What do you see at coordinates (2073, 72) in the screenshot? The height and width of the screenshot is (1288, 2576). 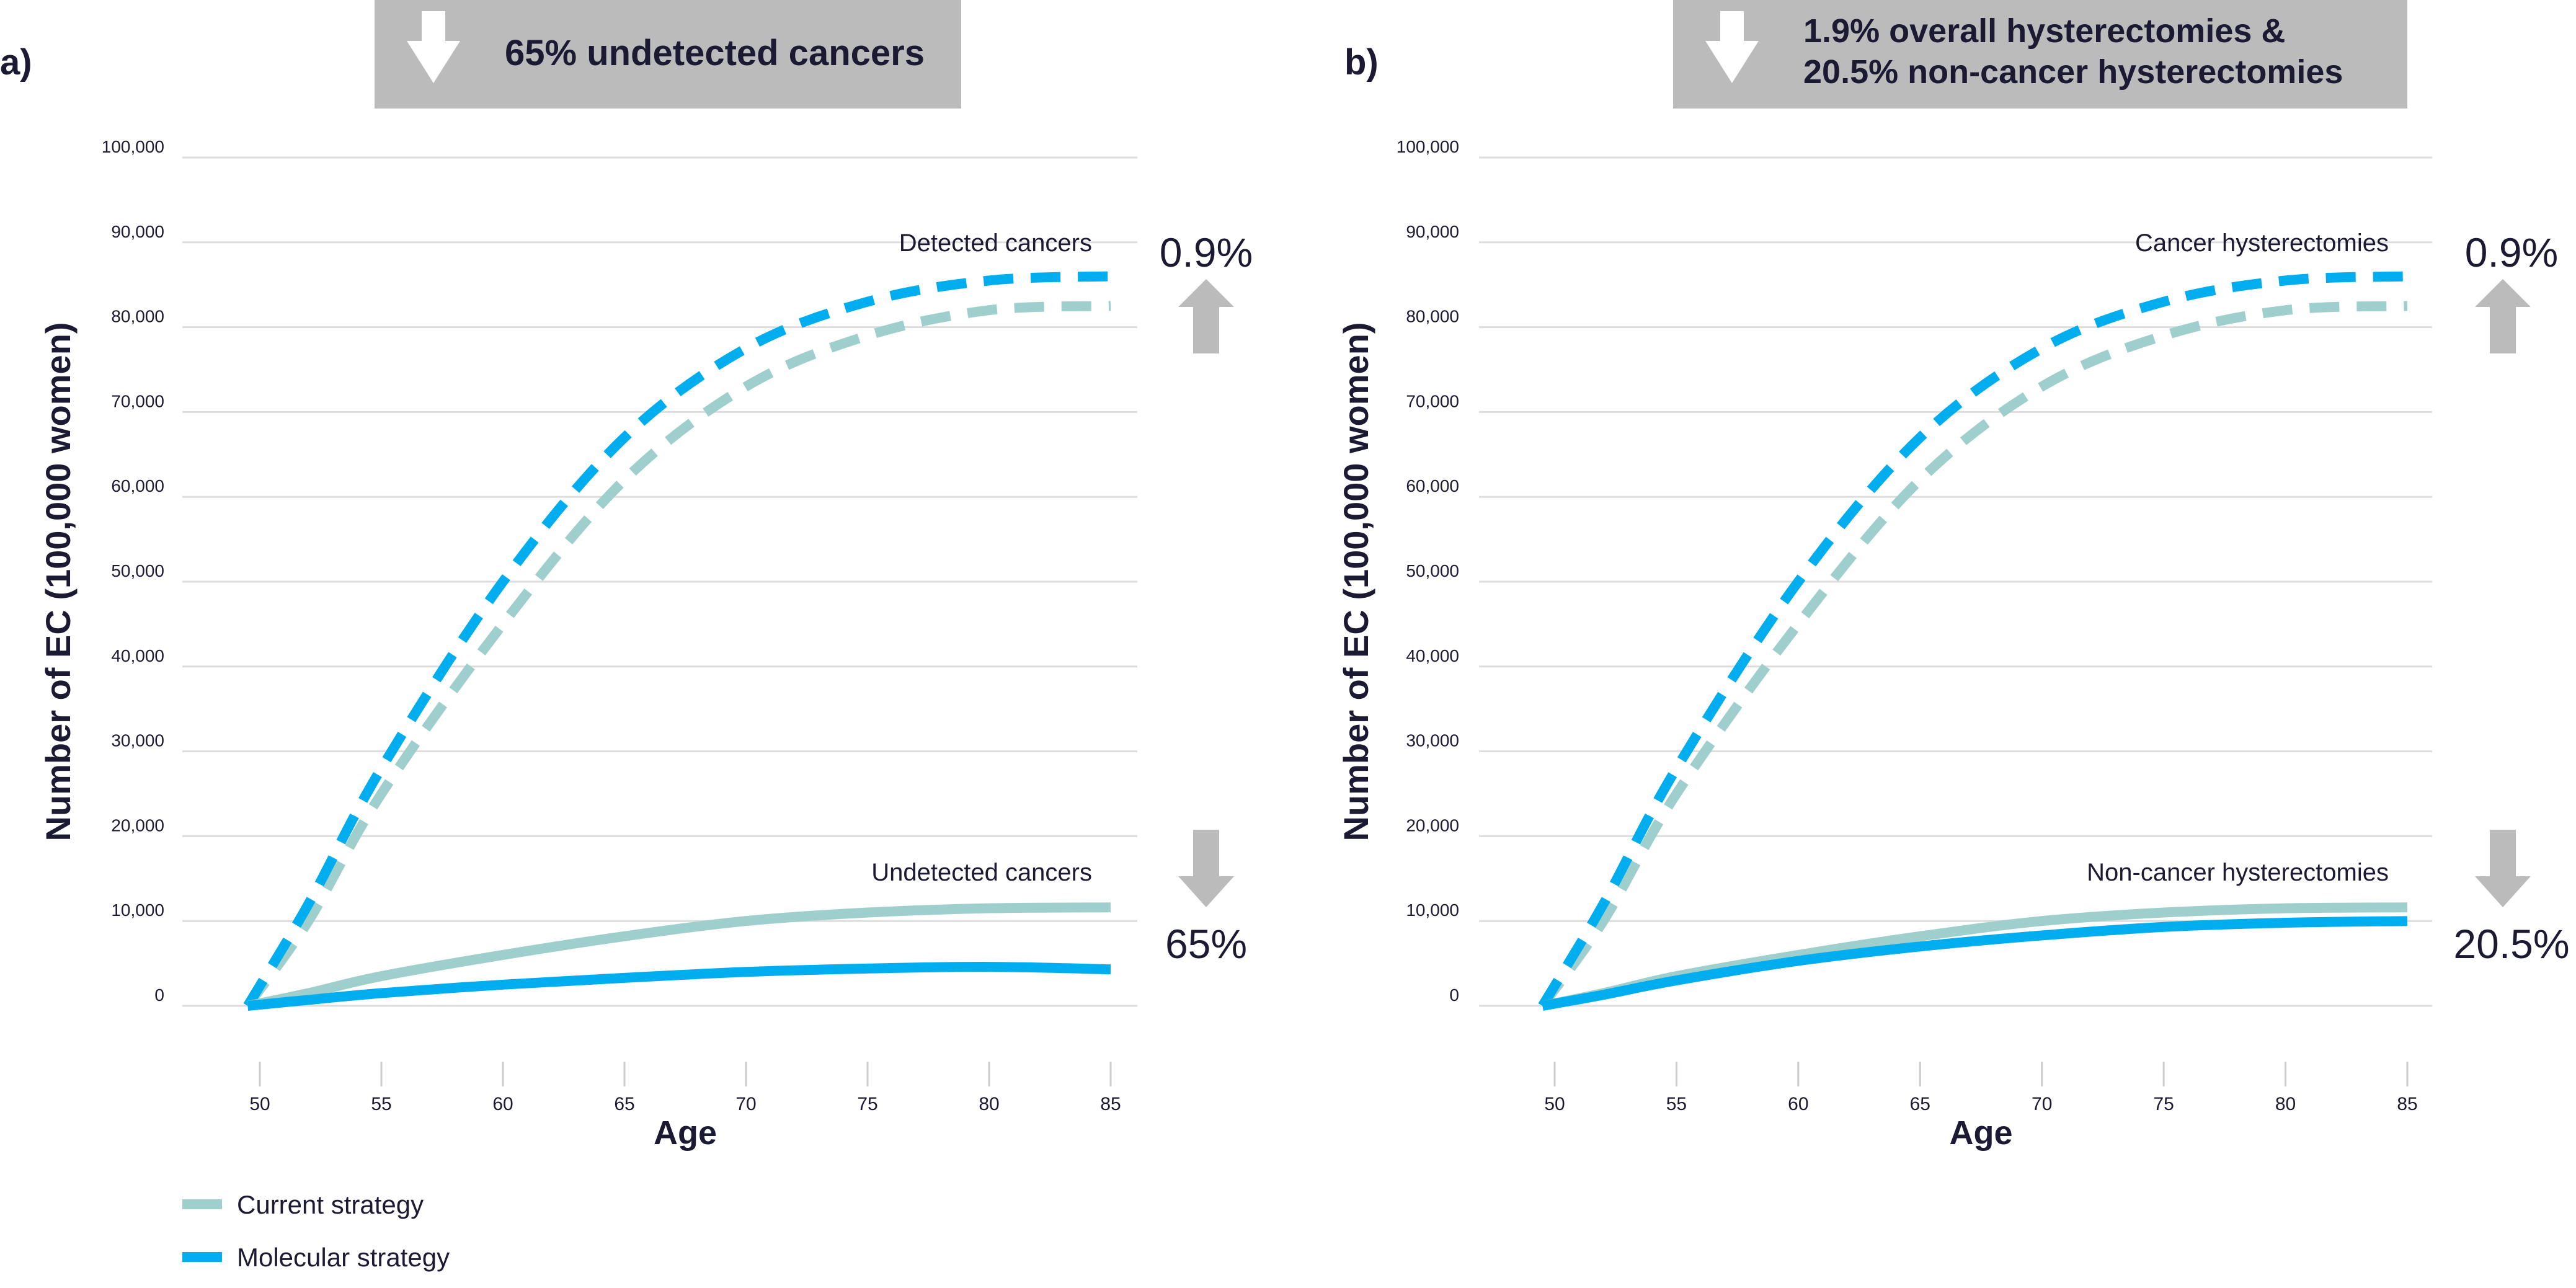 I see `banner-text: 20.5% non-cancer hysterectomies` at bounding box center [2073, 72].